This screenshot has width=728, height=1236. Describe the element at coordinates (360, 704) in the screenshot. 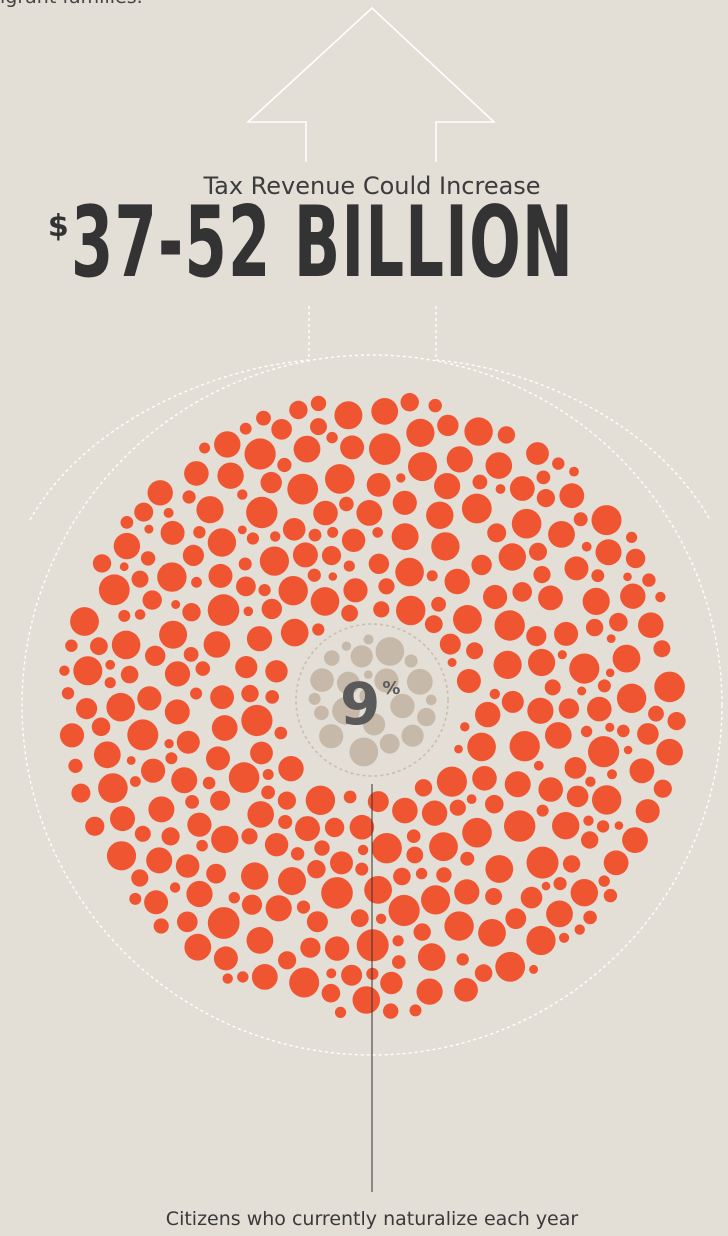

I see `percentage-value: 9` at that location.